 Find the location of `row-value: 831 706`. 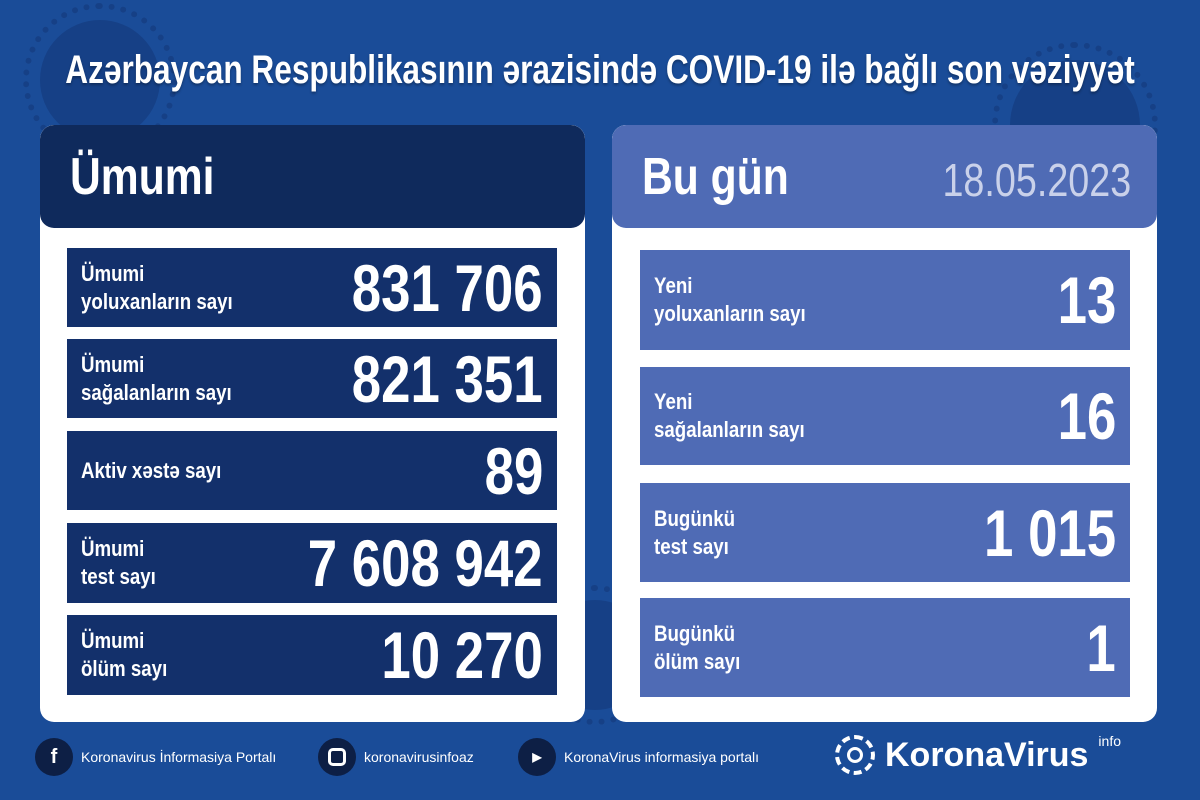

row-value: 831 706 is located at coordinates (447, 287).